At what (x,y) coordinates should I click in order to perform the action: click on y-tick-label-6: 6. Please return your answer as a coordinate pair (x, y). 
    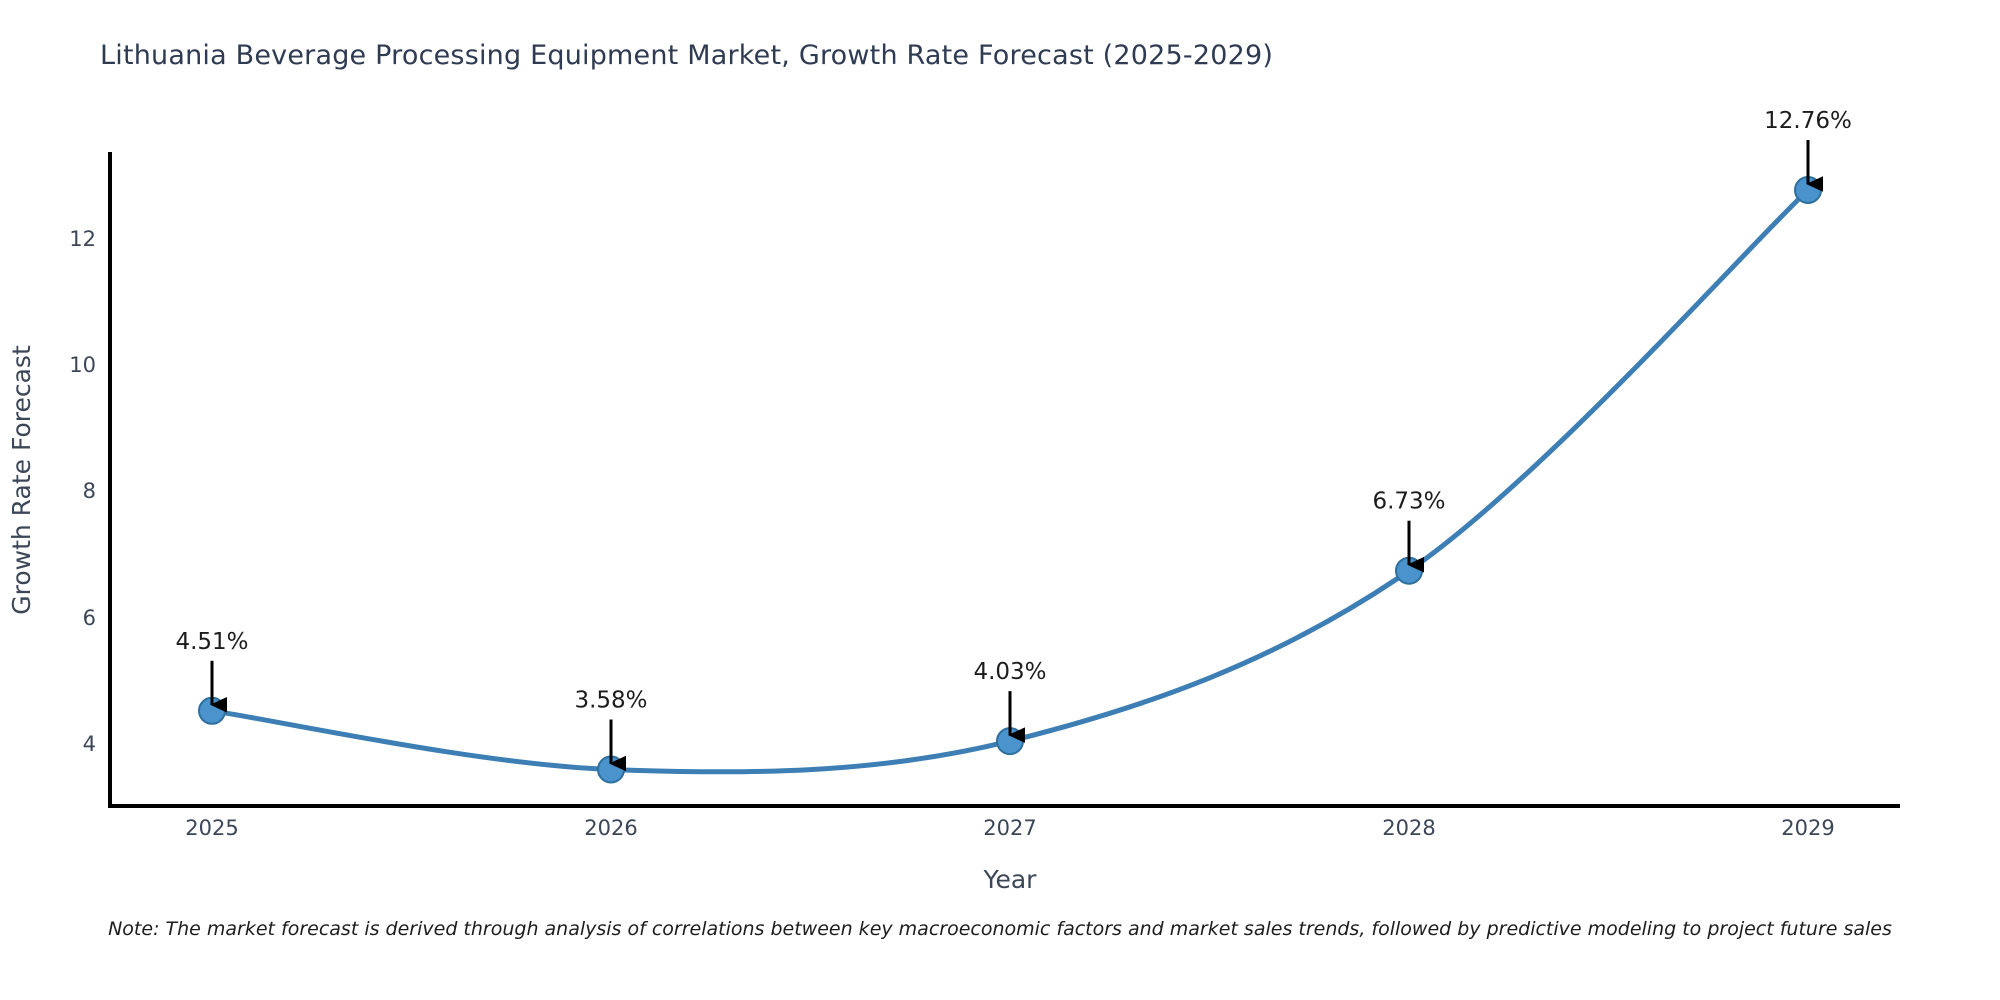
    Looking at the image, I should click on (89, 618).